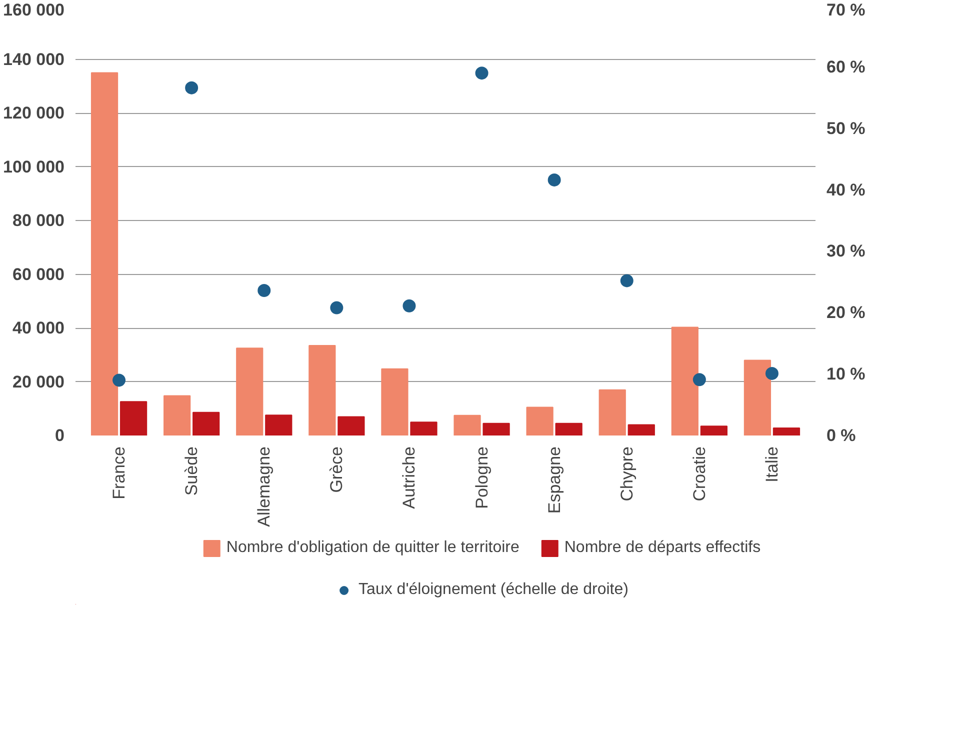 Image resolution: width=962 pixels, height=751 pixels. What do you see at coordinates (493, 590) in the screenshot?
I see `legend-label: Taux d'éloignement (échelle de droite)` at bounding box center [493, 590].